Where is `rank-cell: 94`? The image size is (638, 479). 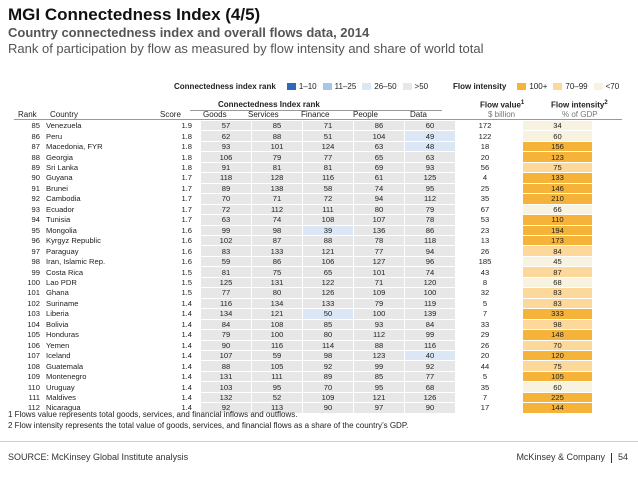
rank-cell: 94 is located at coordinates (30, 220).